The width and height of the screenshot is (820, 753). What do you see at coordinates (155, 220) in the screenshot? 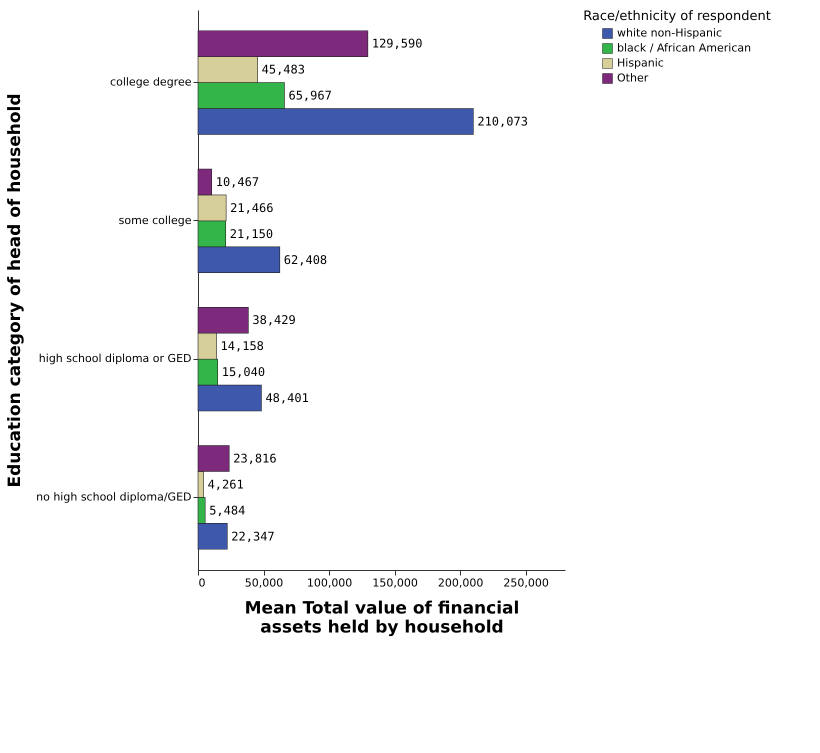
I see `y-tick-label: some college` at bounding box center [155, 220].